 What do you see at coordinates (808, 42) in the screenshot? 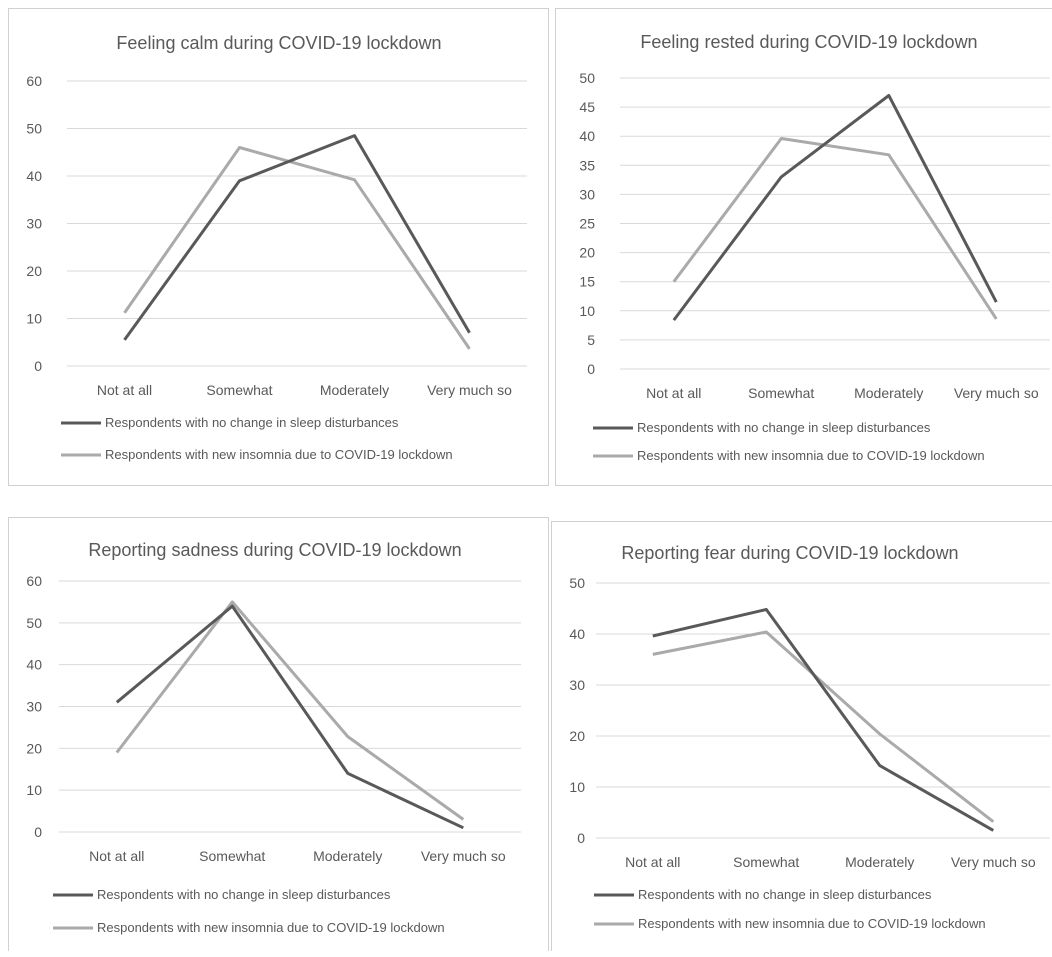
I see `chart-title: Feeling rested during COVID-19 lockdown` at bounding box center [808, 42].